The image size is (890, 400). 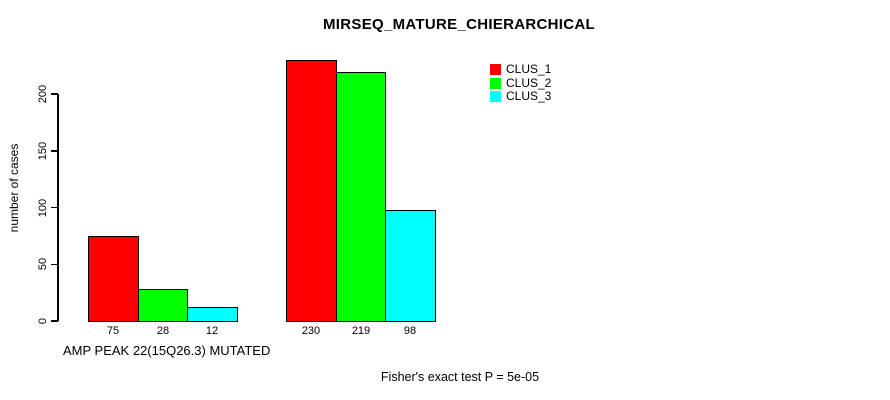 What do you see at coordinates (311, 331) in the screenshot?
I see `bar-value-label: 230` at bounding box center [311, 331].